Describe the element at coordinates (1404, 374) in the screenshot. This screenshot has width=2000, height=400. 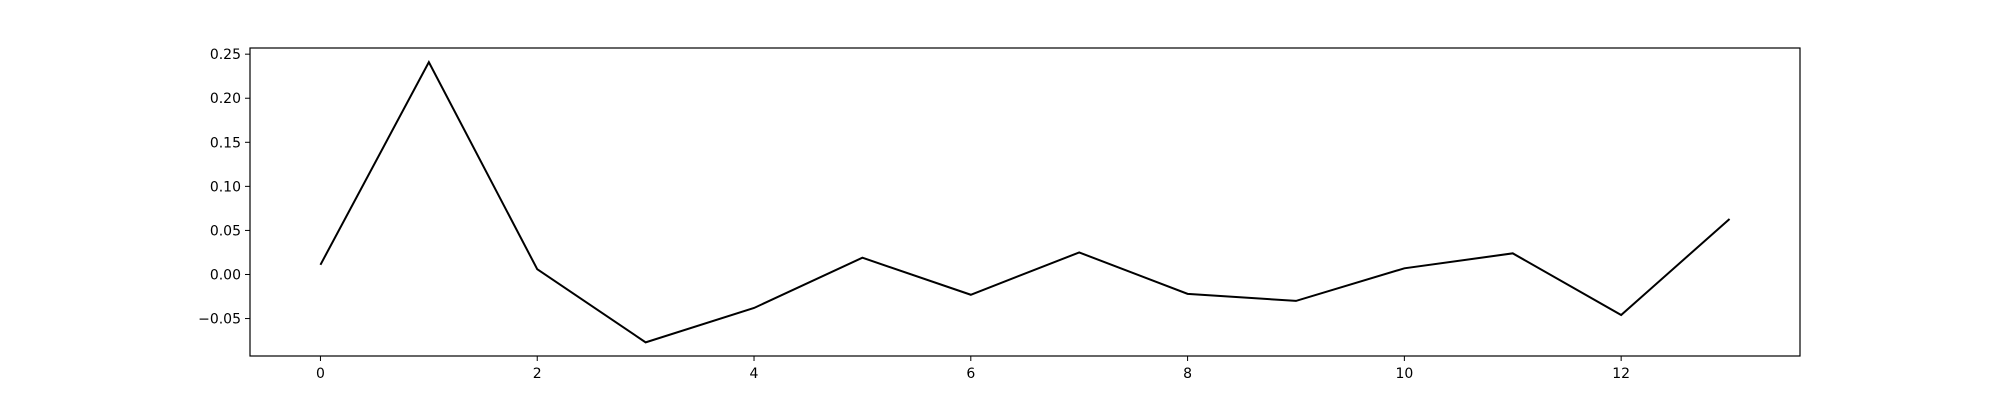
I see `x-tick-label: 10` at that location.